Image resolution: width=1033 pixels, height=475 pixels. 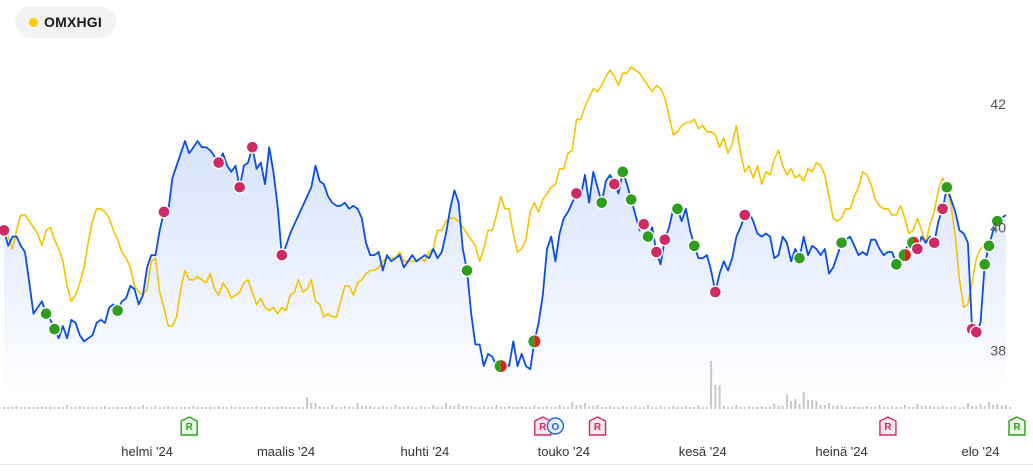 What do you see at coordinates (998, 351) in the screenshot?
I see `y-tick-label: 38` at bounding box center [998, 351].